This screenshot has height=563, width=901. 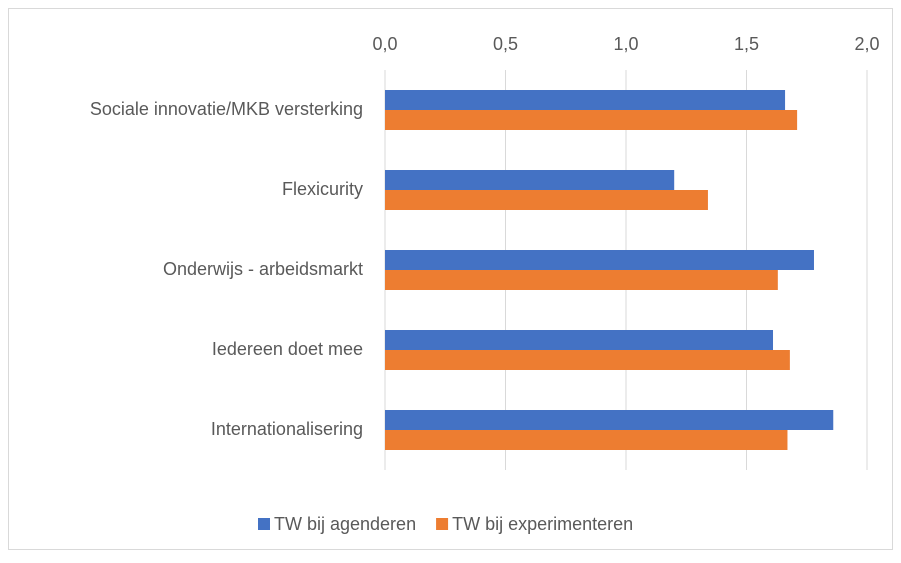 What do you see at coordinates (866, 44) in the screenshot?
I see `x-tick-label: 2,0` at bounding box center [866, 44].